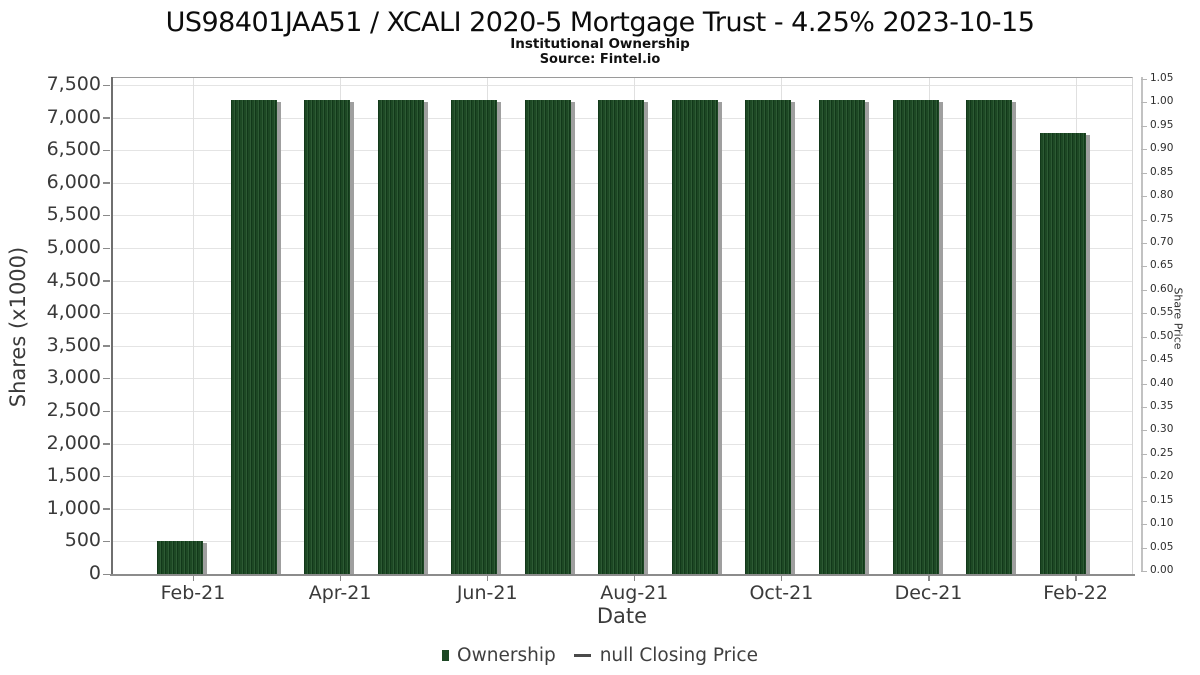 The image size is (1200, 675). I want to click on right-axis-tick-label: 0.95, so click(1162, 124).